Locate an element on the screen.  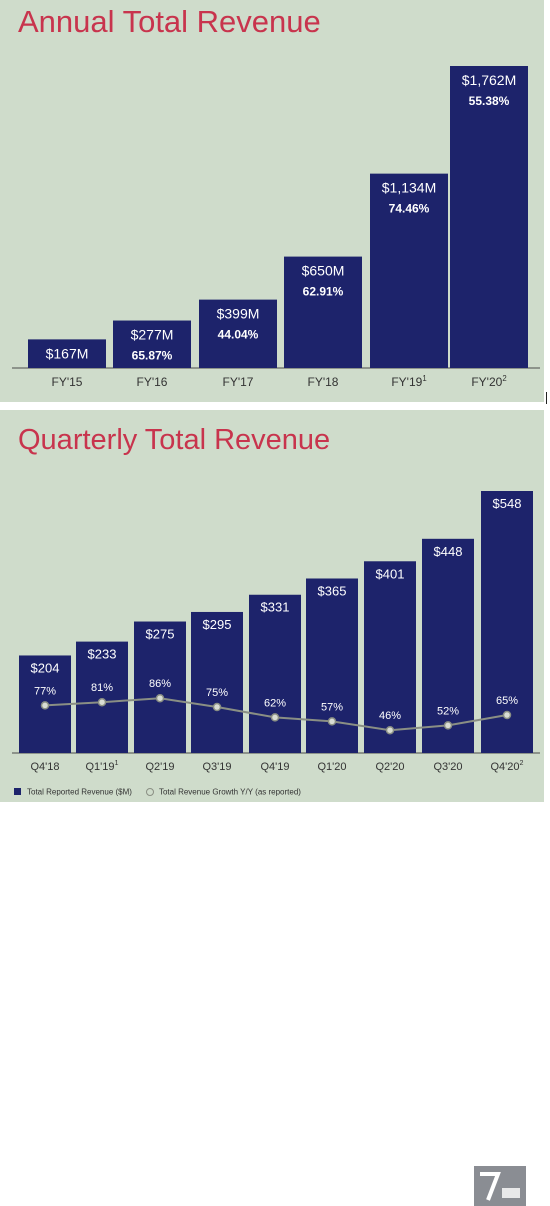
legend-line-marker is located at coordinates (149, 791).